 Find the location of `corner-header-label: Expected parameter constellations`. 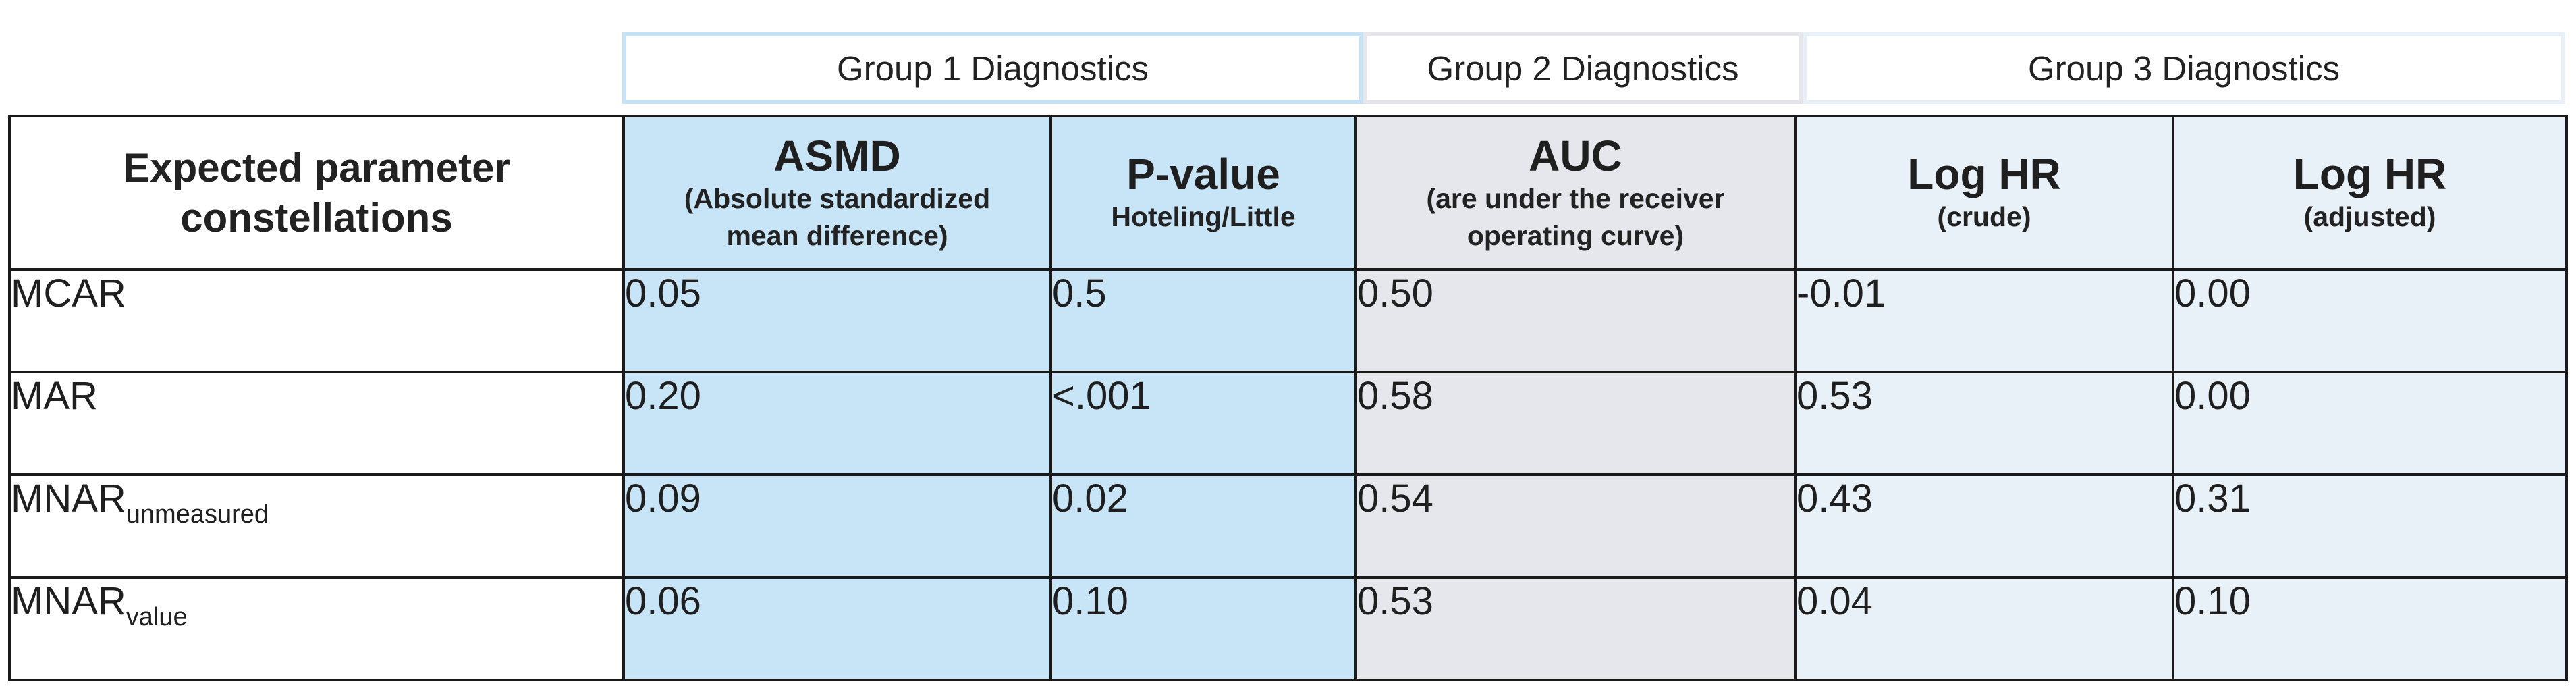

corner-header-label: Expected parameter constellations is located at coordinates (316, 192).